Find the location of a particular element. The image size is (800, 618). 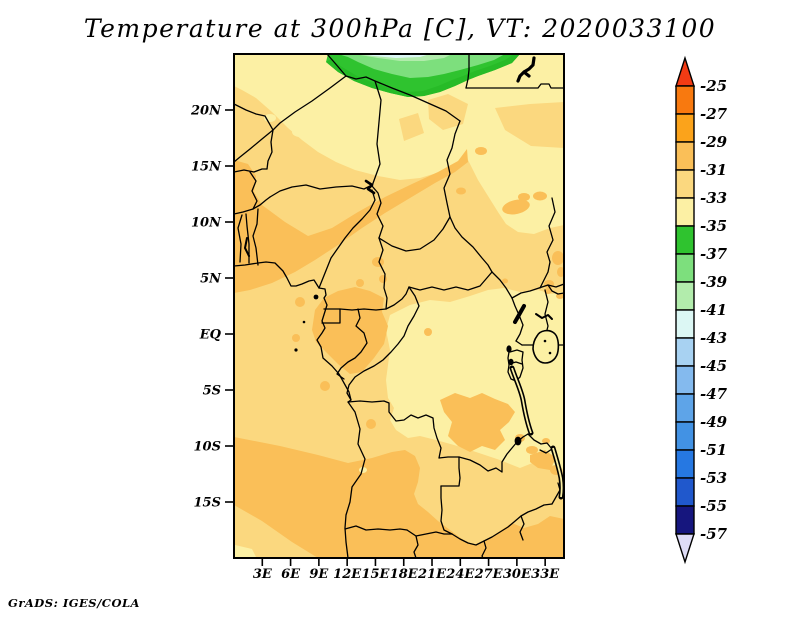

border-eq-guinea is located at coordinates (331, 316).